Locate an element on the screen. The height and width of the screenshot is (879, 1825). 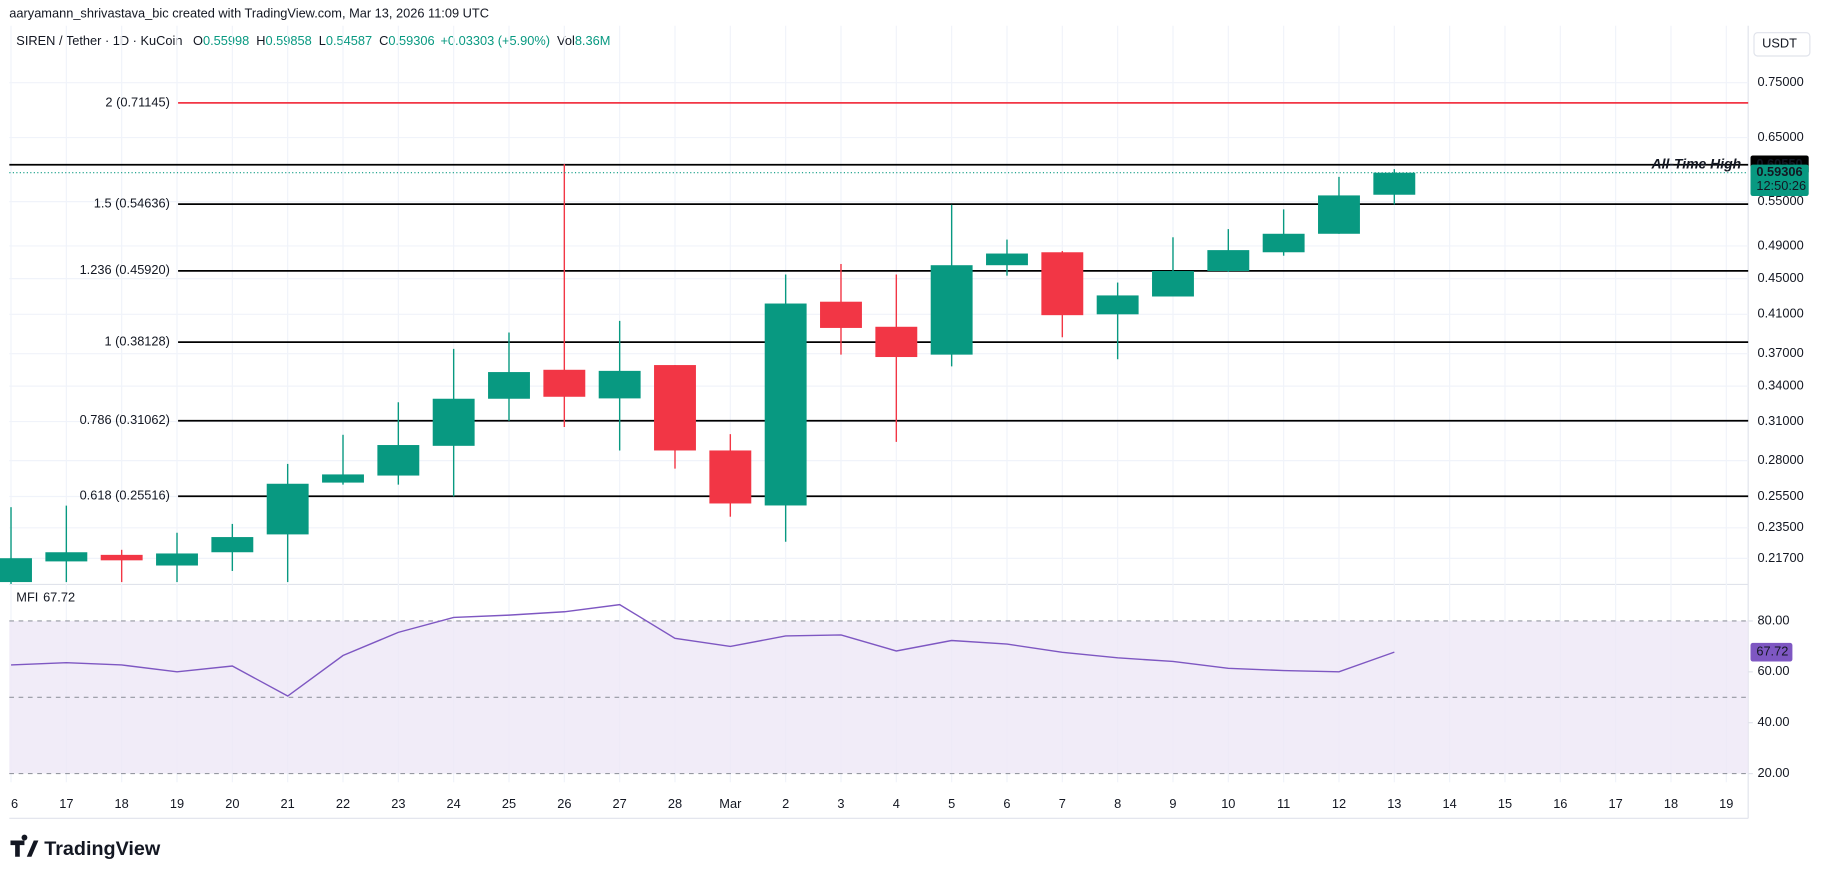
logo: TradingView is located at coordinates (85, 847).